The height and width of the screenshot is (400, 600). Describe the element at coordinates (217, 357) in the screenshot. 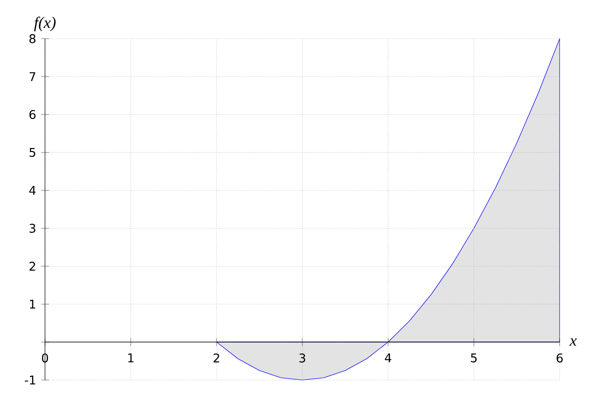

I see `x-tick-label: 2` at that location.